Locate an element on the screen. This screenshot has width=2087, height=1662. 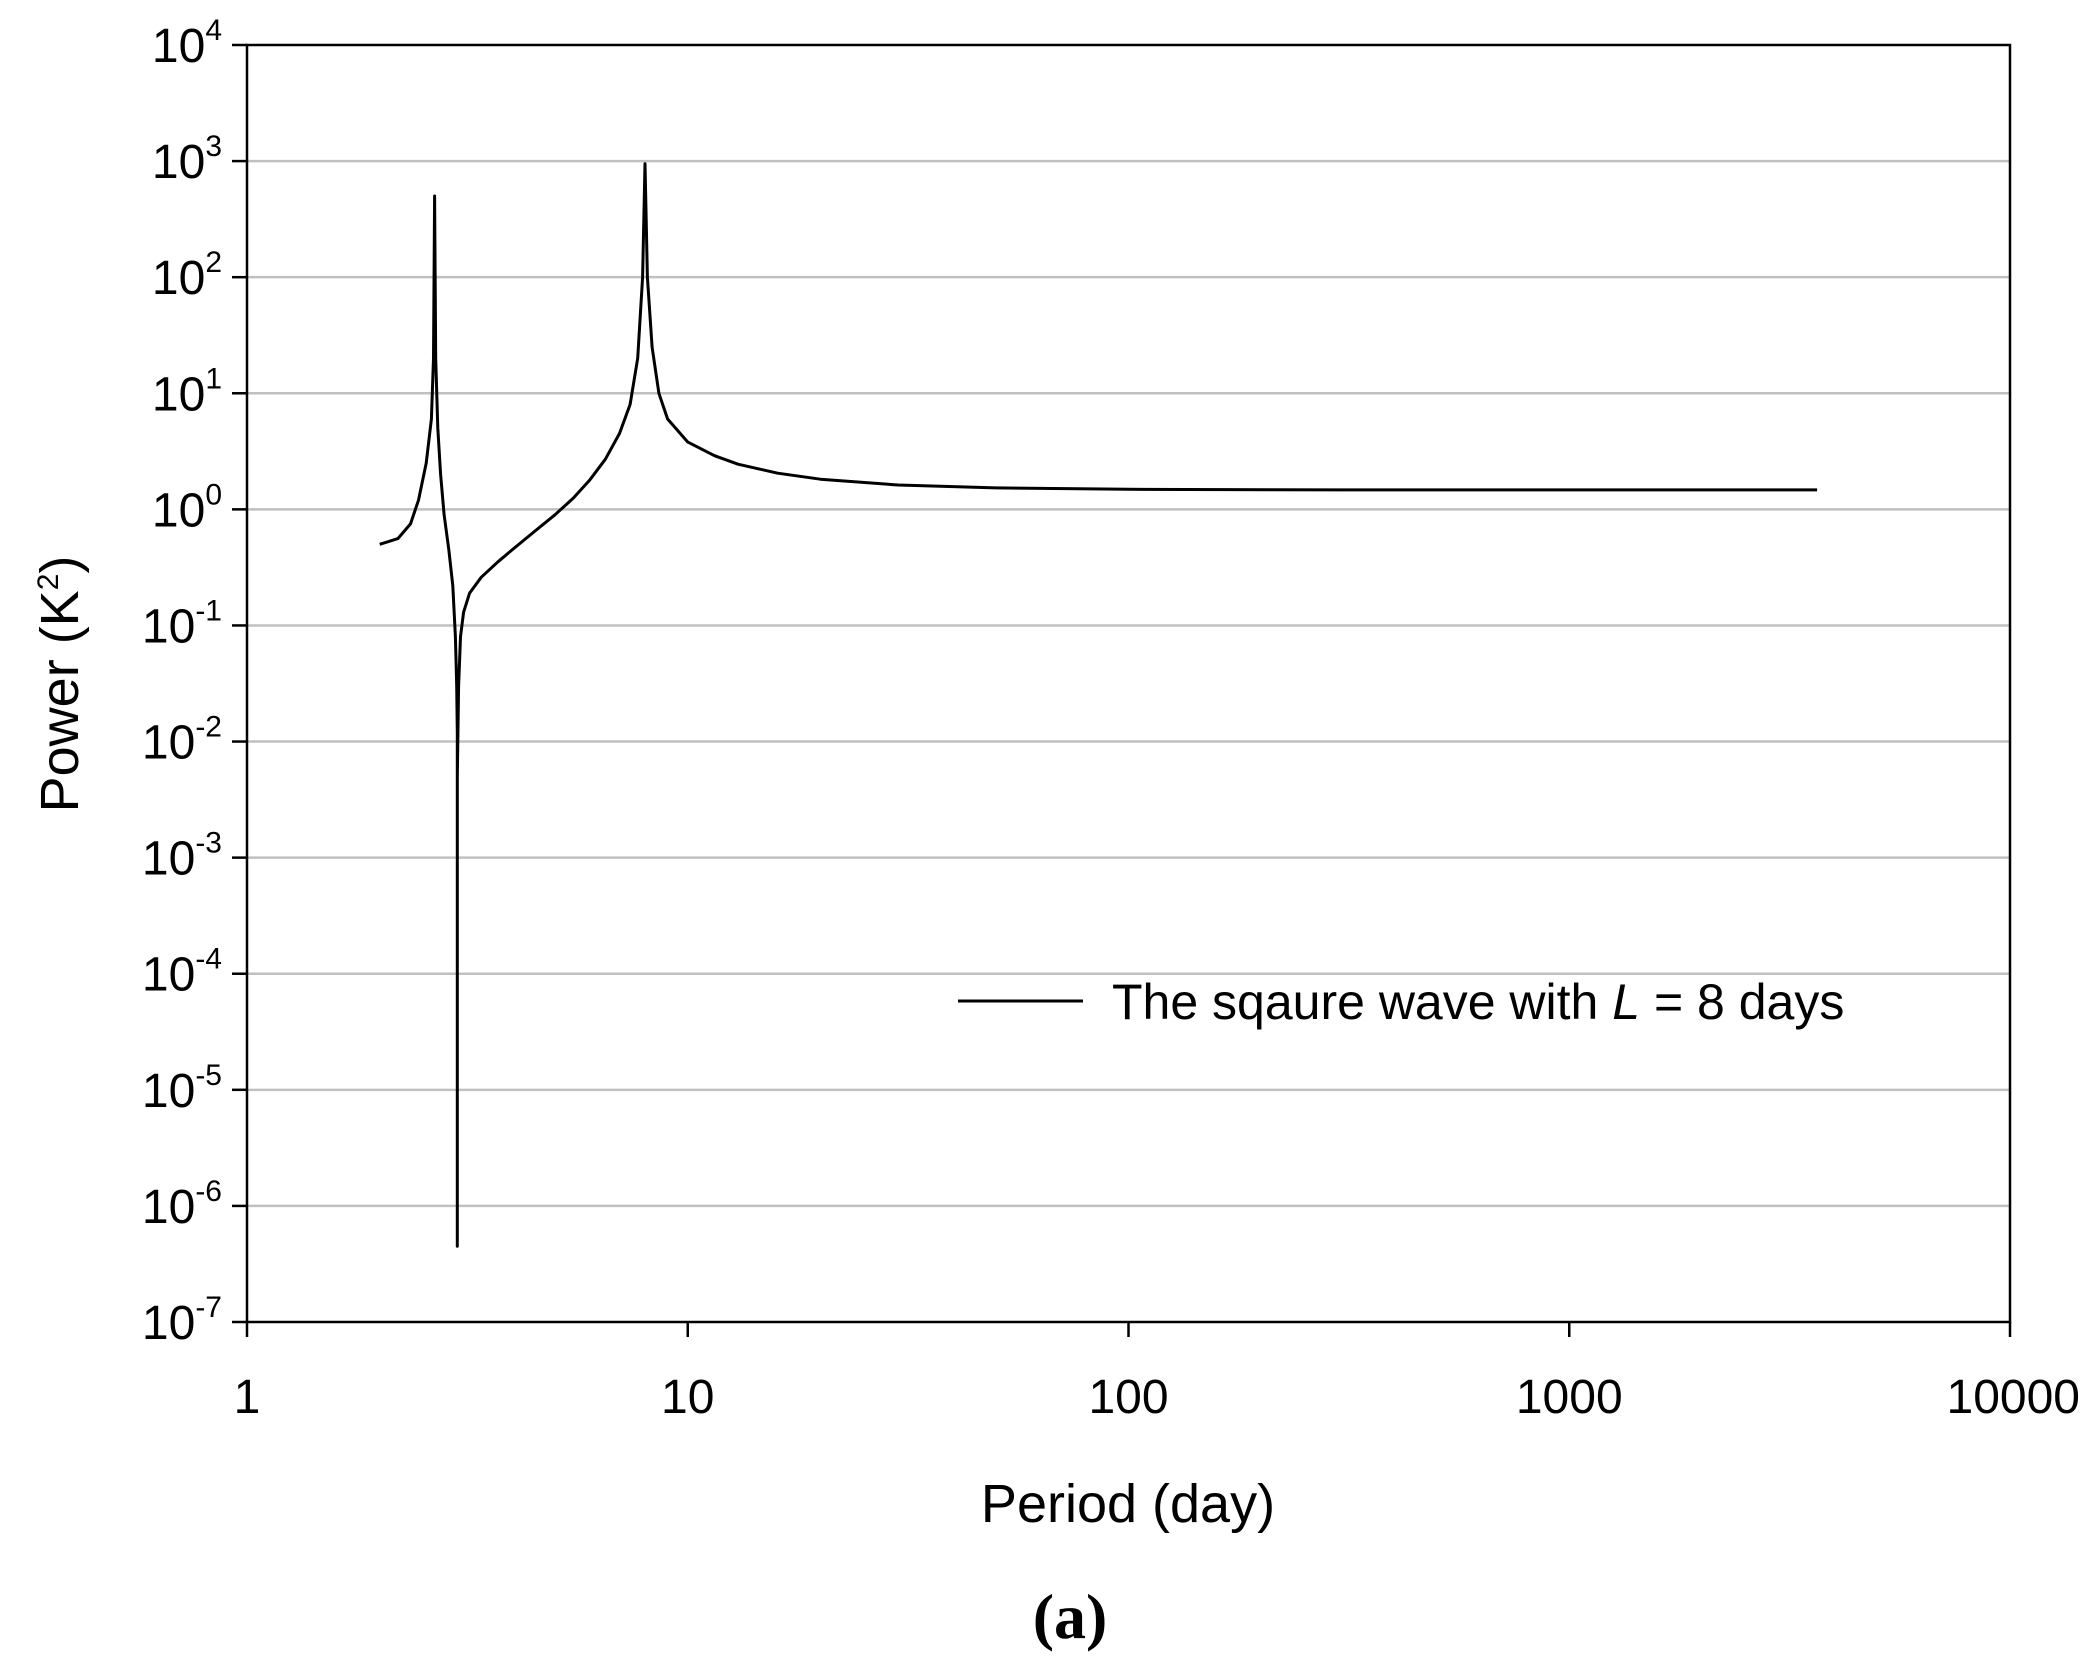
legend-label: The sqaure wave with L = 8 days is located at coordinates (1478, 1002).